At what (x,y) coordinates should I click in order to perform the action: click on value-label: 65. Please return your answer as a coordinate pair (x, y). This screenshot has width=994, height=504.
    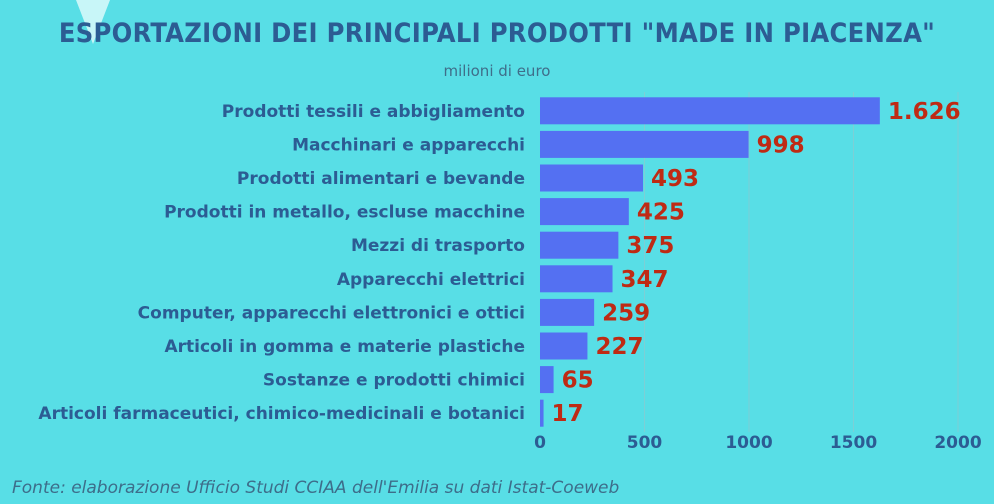
    Looking at the image, I should click on (578, 381).